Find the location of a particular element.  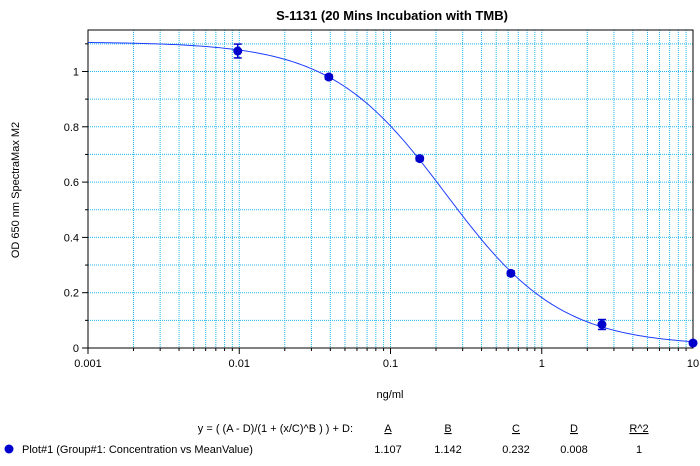

y-tick-label: 0.6 is located at coordinates (71, 183).